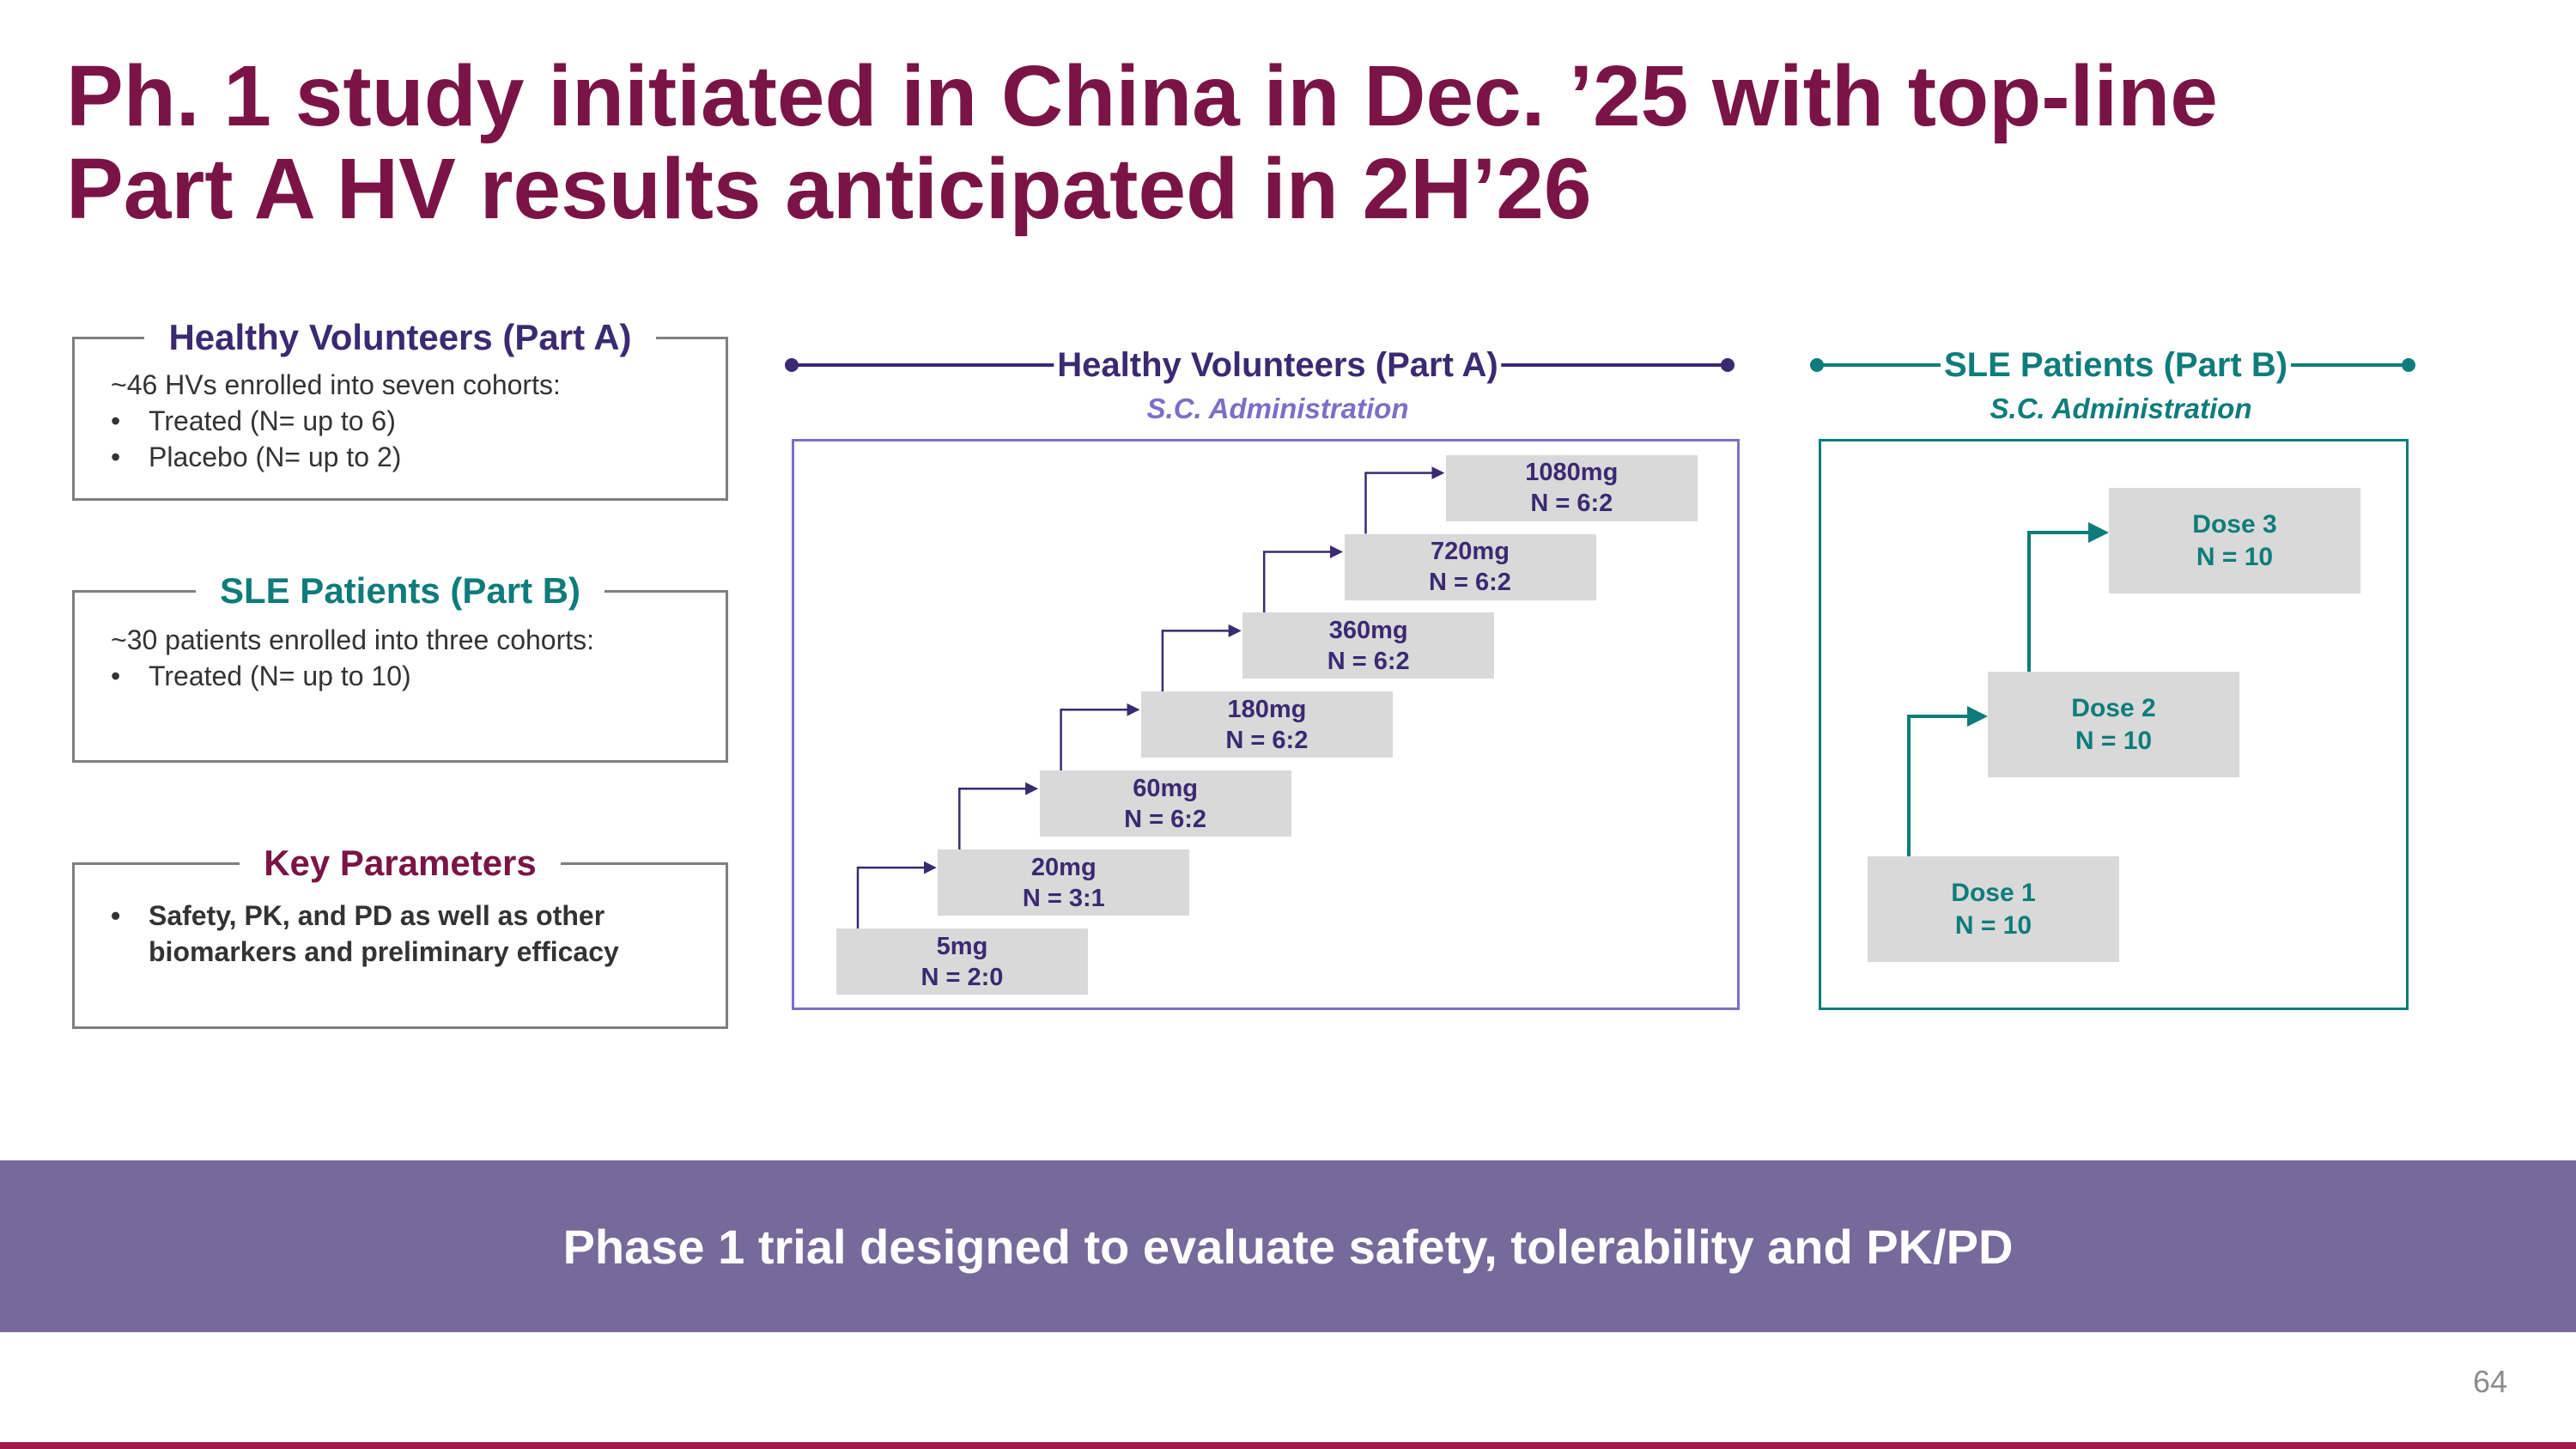 This screenshot has width=2576, height=1449. What do you see at coordinates (1064, 882) in the screenshot?
I see `cohort-box-20mg: 20mg N = 3:1` at bounding box center [1064, 882].